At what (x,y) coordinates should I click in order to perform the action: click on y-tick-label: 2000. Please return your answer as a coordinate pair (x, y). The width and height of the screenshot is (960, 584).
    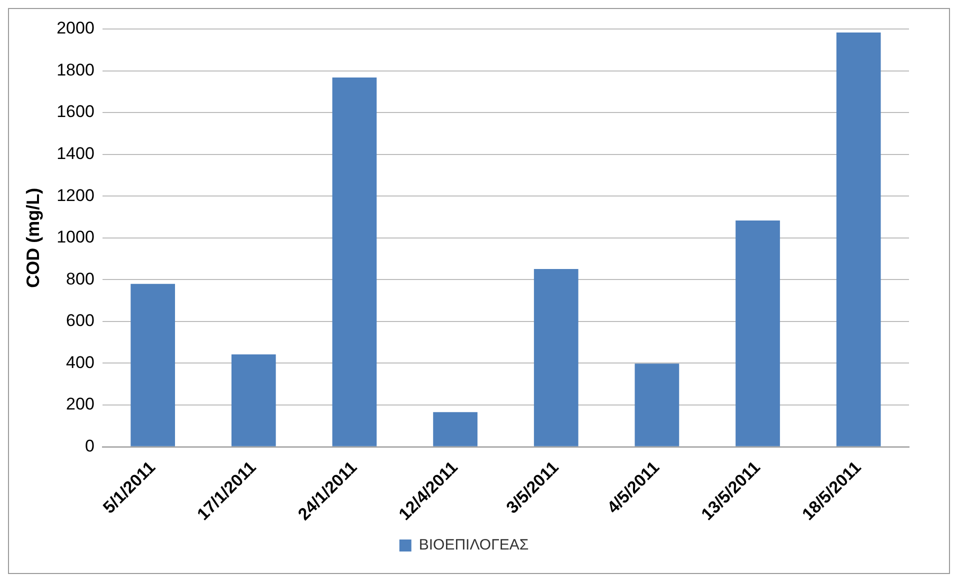
    Looking at the image, I should click on (75, 28).